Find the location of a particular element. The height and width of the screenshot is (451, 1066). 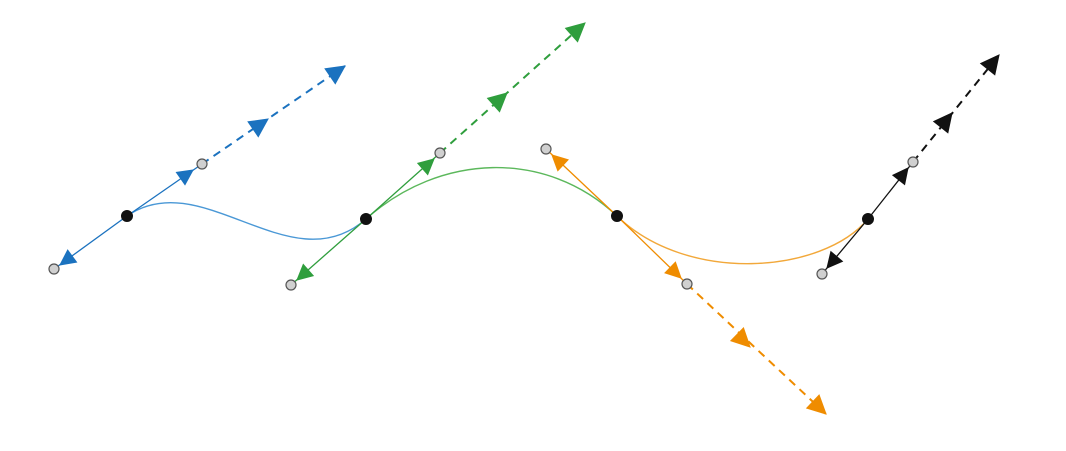

point-4-back-arrow-icon is located at coordinates (835, 259).